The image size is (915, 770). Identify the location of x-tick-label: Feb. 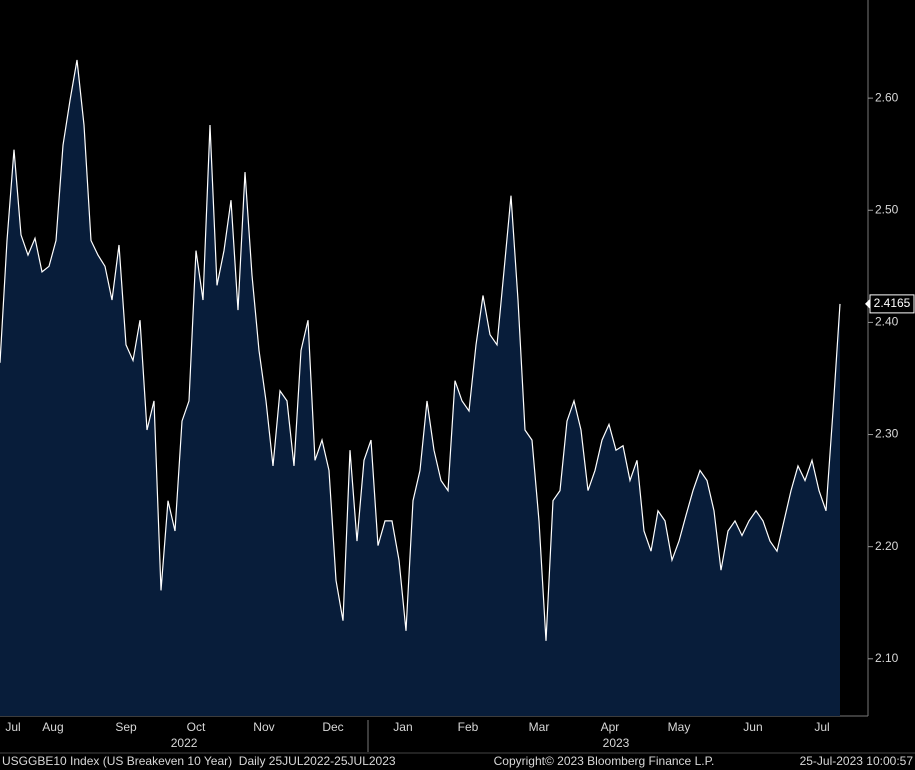
(468, 727).